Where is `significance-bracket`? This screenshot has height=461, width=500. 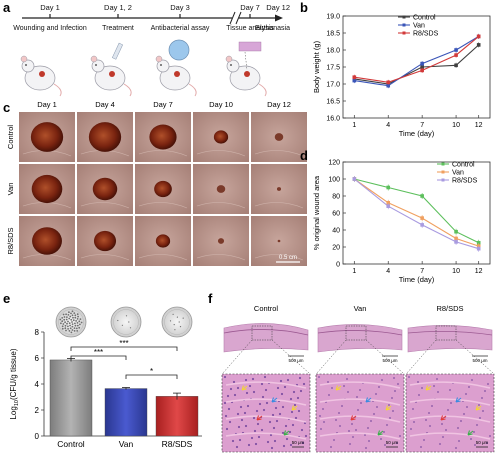
significance-bracket is located at coordinates (151, 376).